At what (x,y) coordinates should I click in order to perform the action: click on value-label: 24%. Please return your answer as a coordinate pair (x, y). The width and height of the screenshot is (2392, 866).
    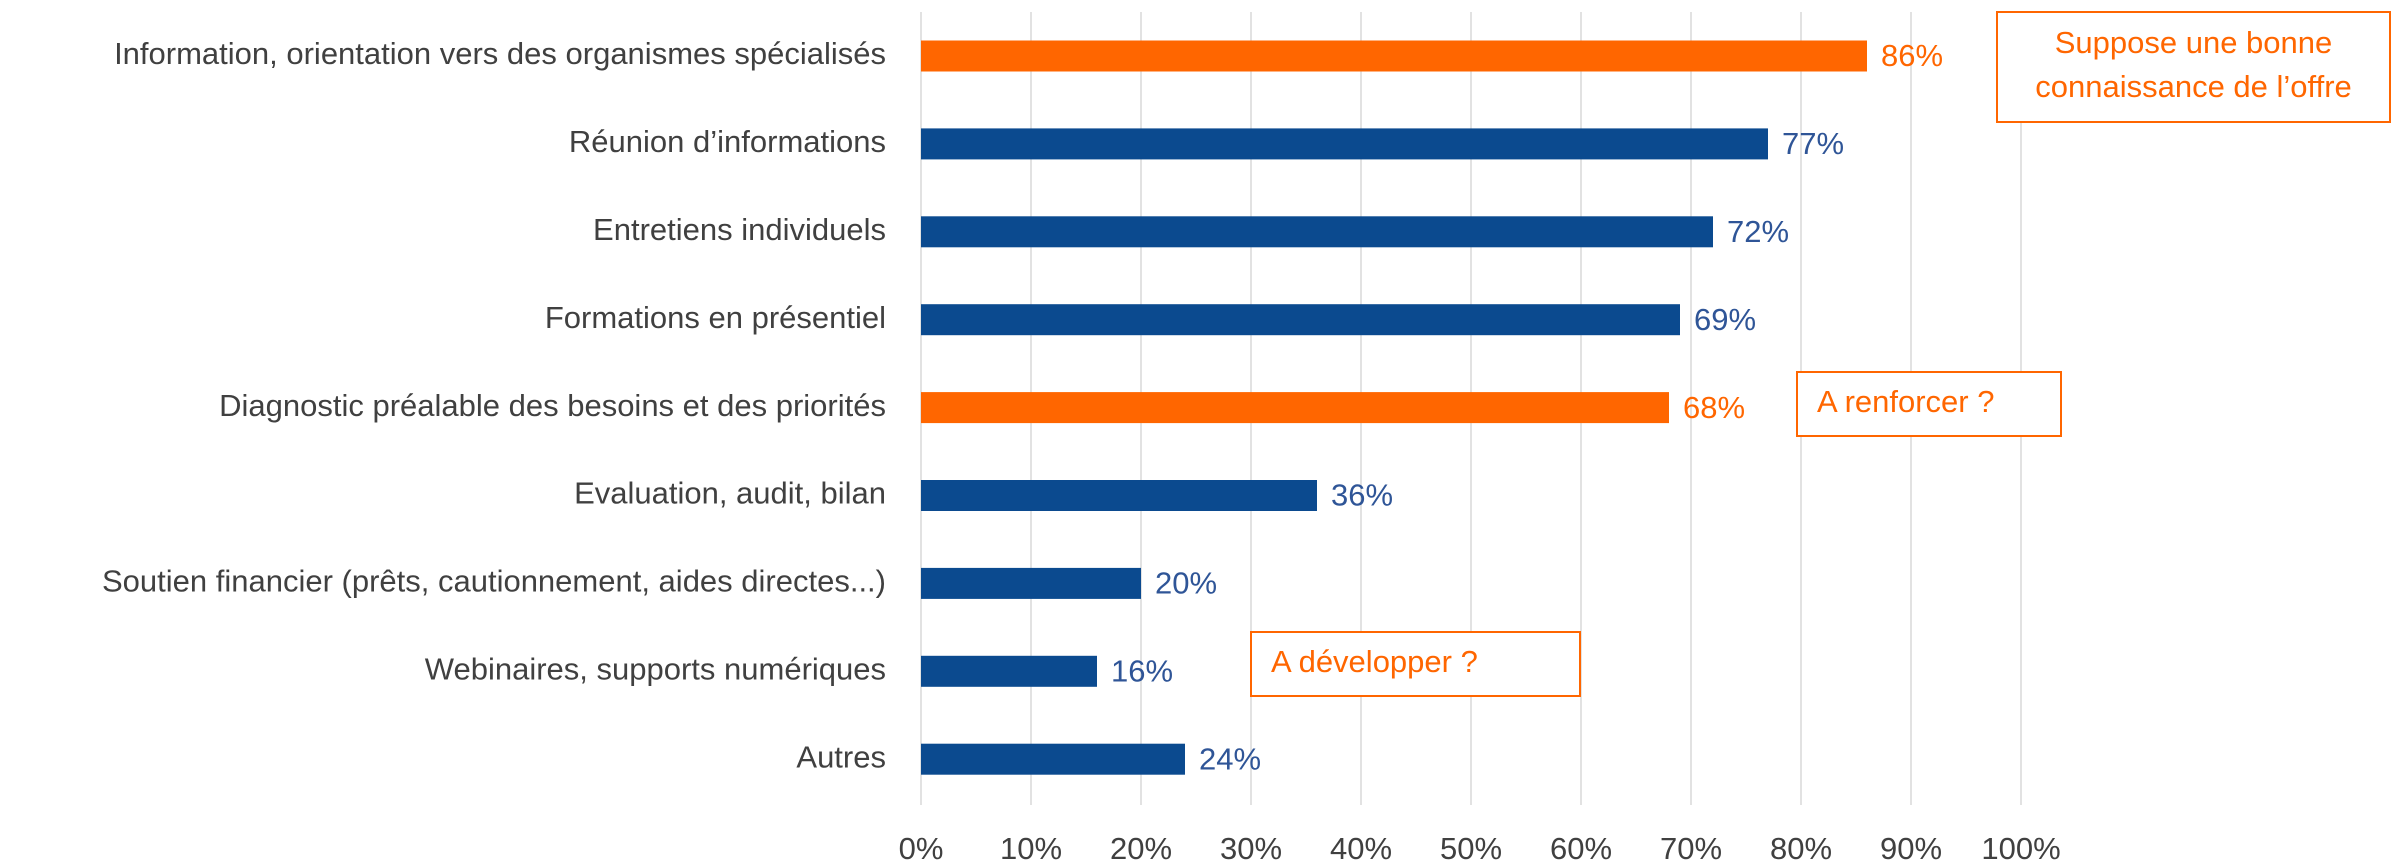
    Looking at the image, I should click on (1230, 758).